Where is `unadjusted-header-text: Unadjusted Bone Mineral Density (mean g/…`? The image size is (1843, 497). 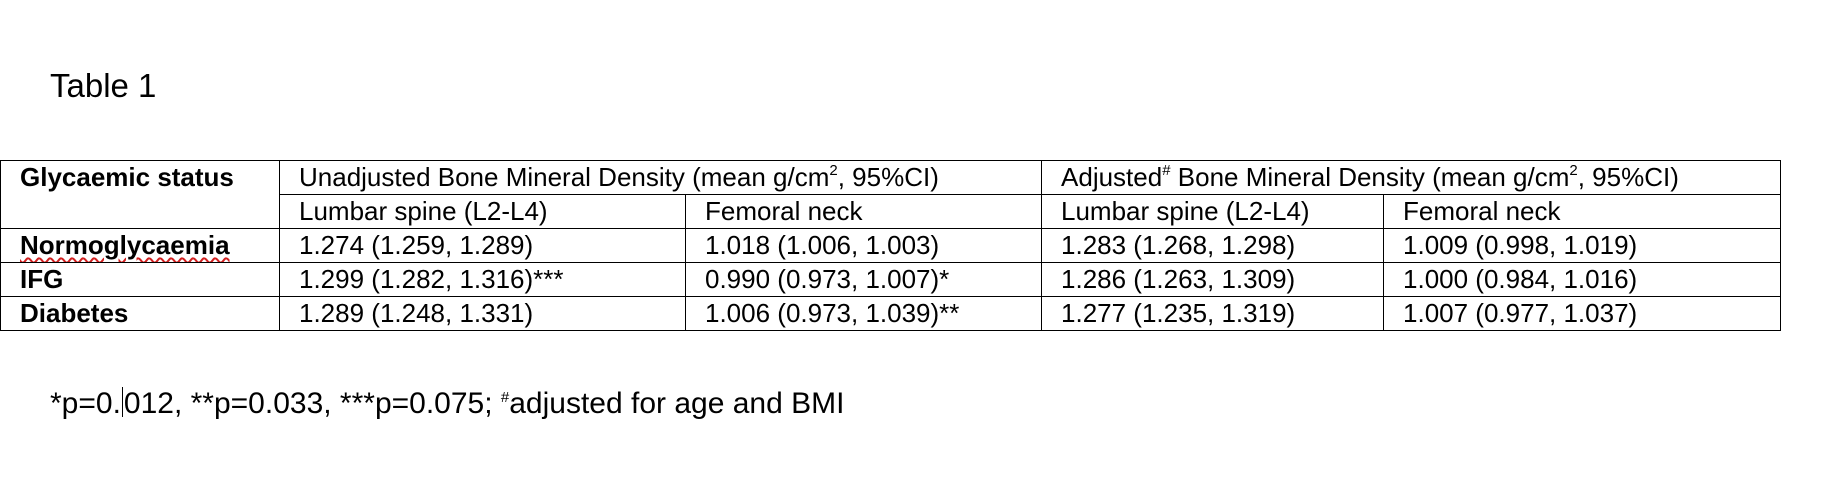 unadjusted-header-text: Unadjusted Bone Mineral Density (mean g/… is located at coordinates (564, 177).